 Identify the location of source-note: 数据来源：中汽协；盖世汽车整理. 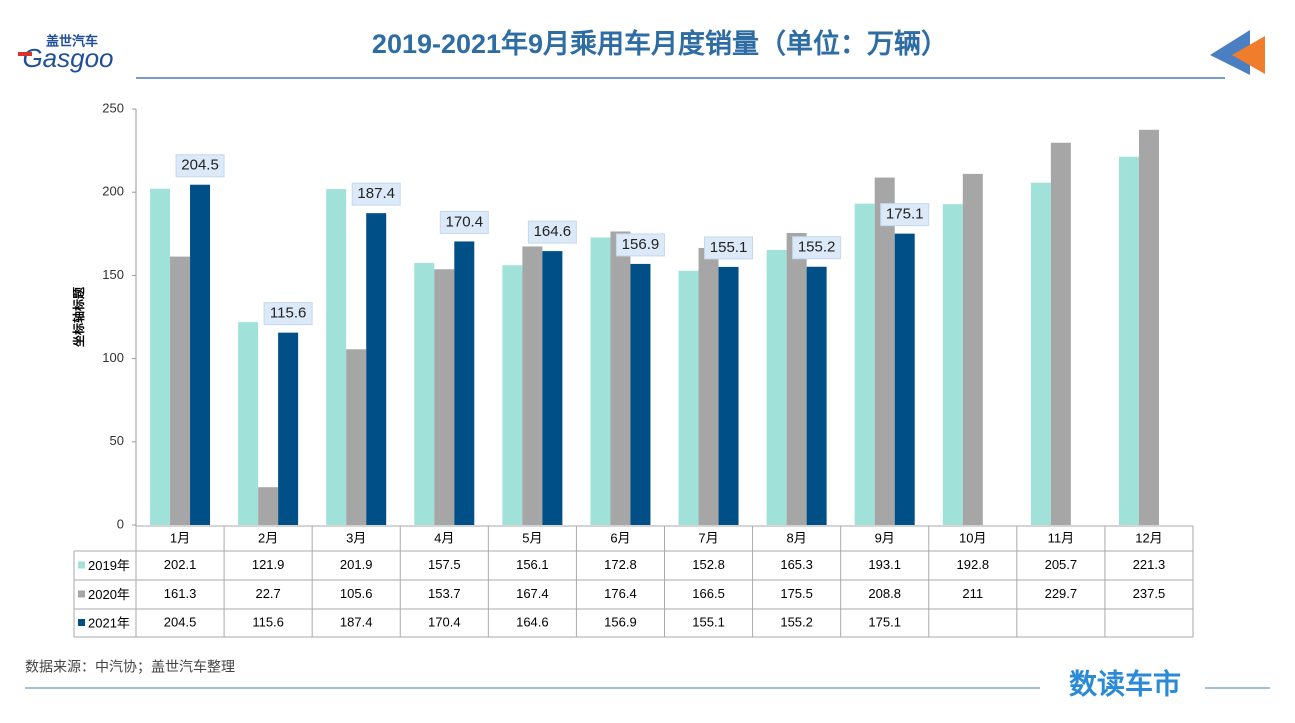
(130, 667).